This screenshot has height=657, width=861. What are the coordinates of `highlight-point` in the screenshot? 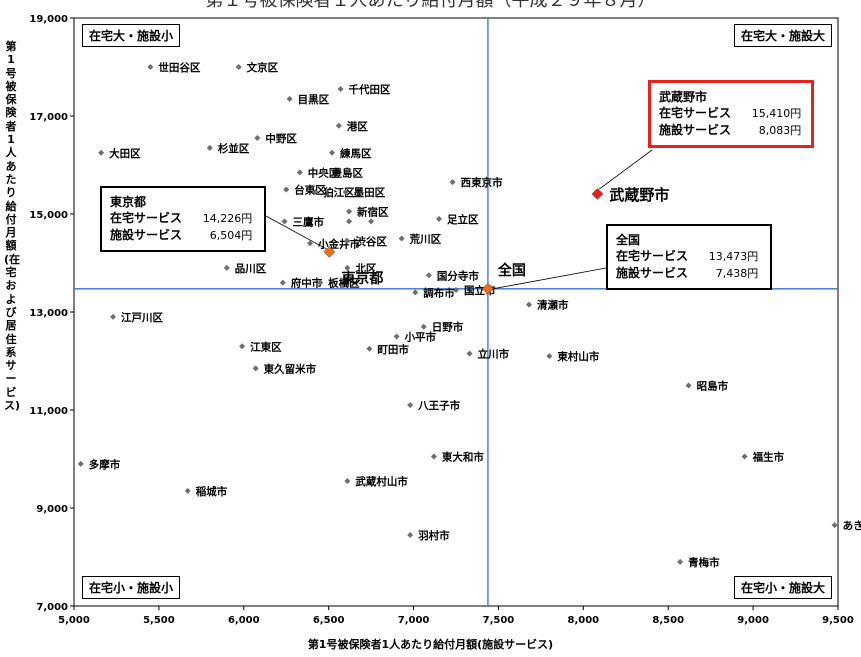 It's located at (597, 194).